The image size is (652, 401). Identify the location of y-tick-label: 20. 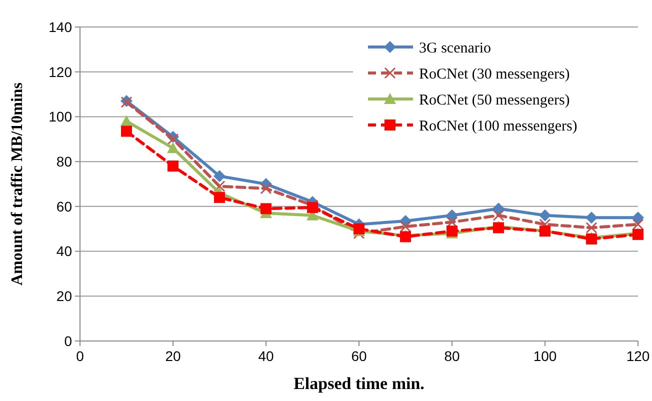
(64, 296).